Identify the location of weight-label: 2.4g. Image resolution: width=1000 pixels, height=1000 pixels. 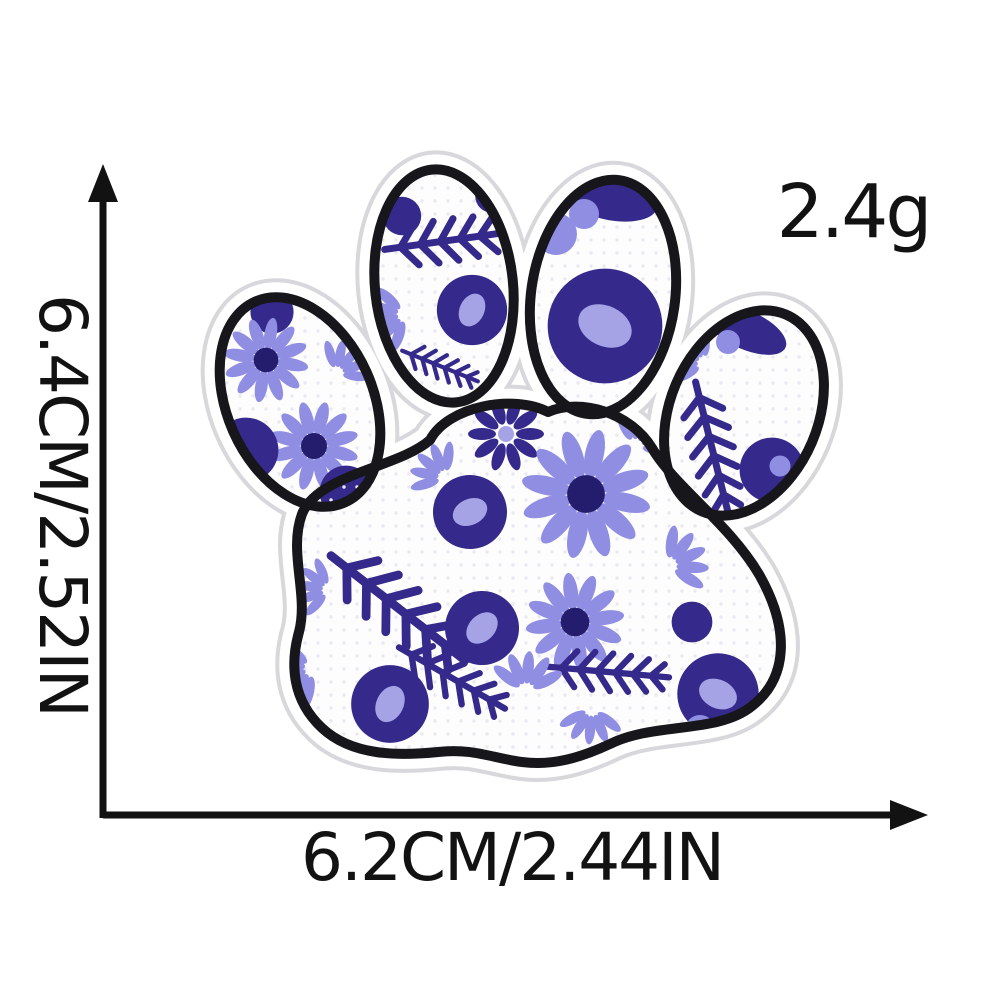
(854, 212).